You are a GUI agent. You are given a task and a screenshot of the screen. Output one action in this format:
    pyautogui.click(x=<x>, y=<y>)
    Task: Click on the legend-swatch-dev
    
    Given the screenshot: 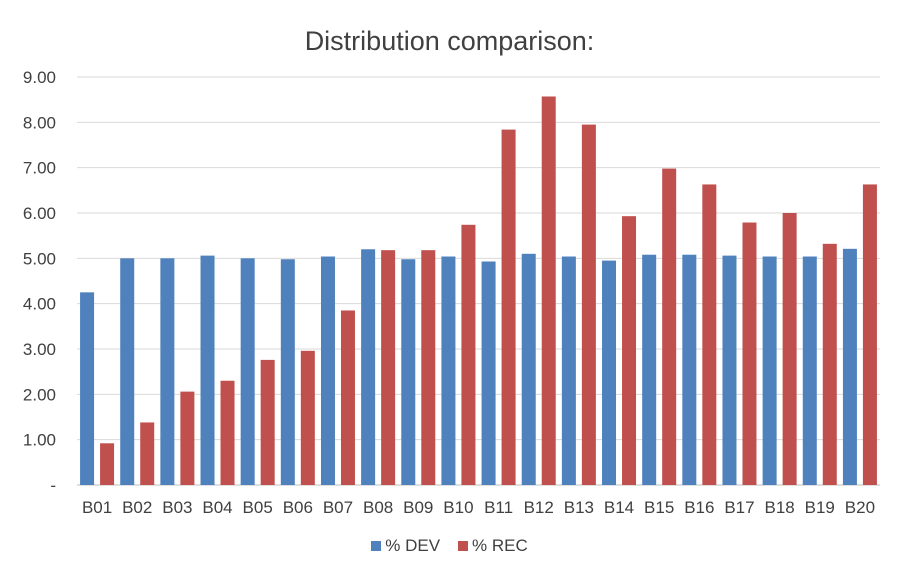 What is the action you would take?
    pyautogui.click(x=376, y=546)
    